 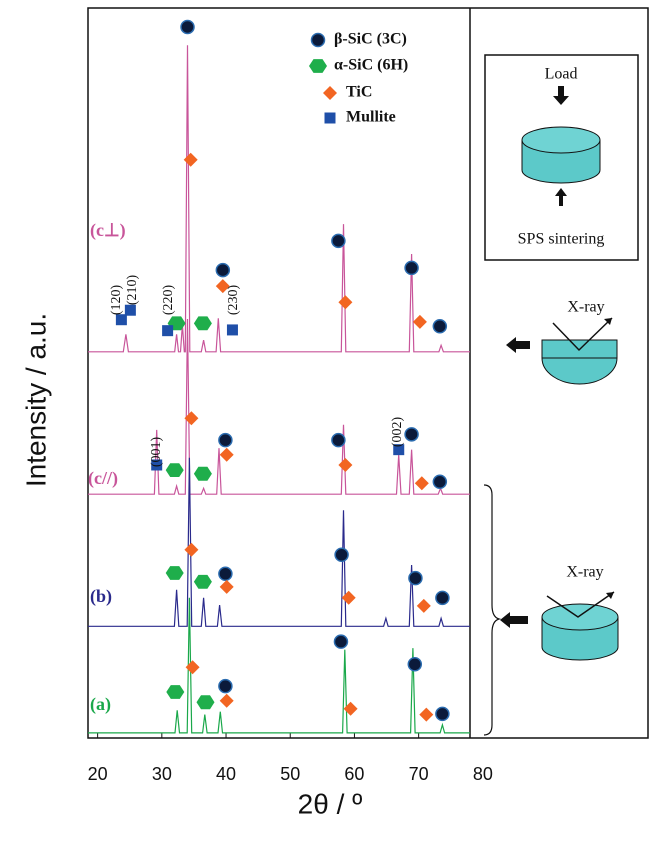 I want to click on series-label: (b), so click(x=101, y=596).